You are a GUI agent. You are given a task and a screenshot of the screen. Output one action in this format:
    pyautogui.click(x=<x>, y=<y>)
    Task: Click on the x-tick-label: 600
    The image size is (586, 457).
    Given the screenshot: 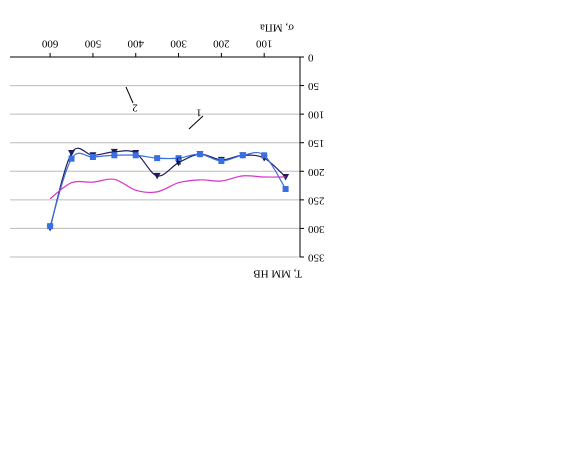 What is the action you would take?
    pyautogui.click(x=49, y=43)
    